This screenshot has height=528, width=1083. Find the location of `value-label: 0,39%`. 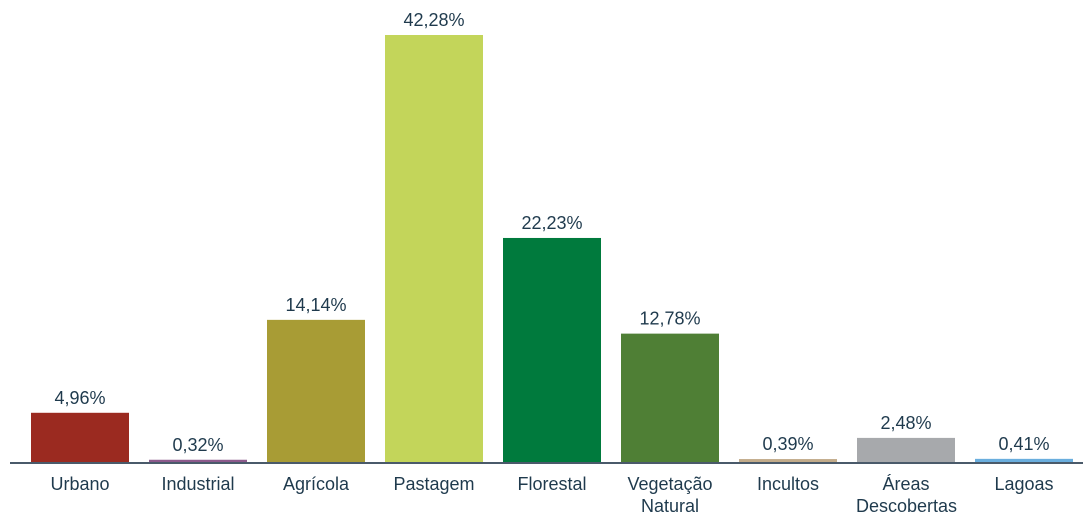

value-label: 0,39% is located at coordinates (787, 444).